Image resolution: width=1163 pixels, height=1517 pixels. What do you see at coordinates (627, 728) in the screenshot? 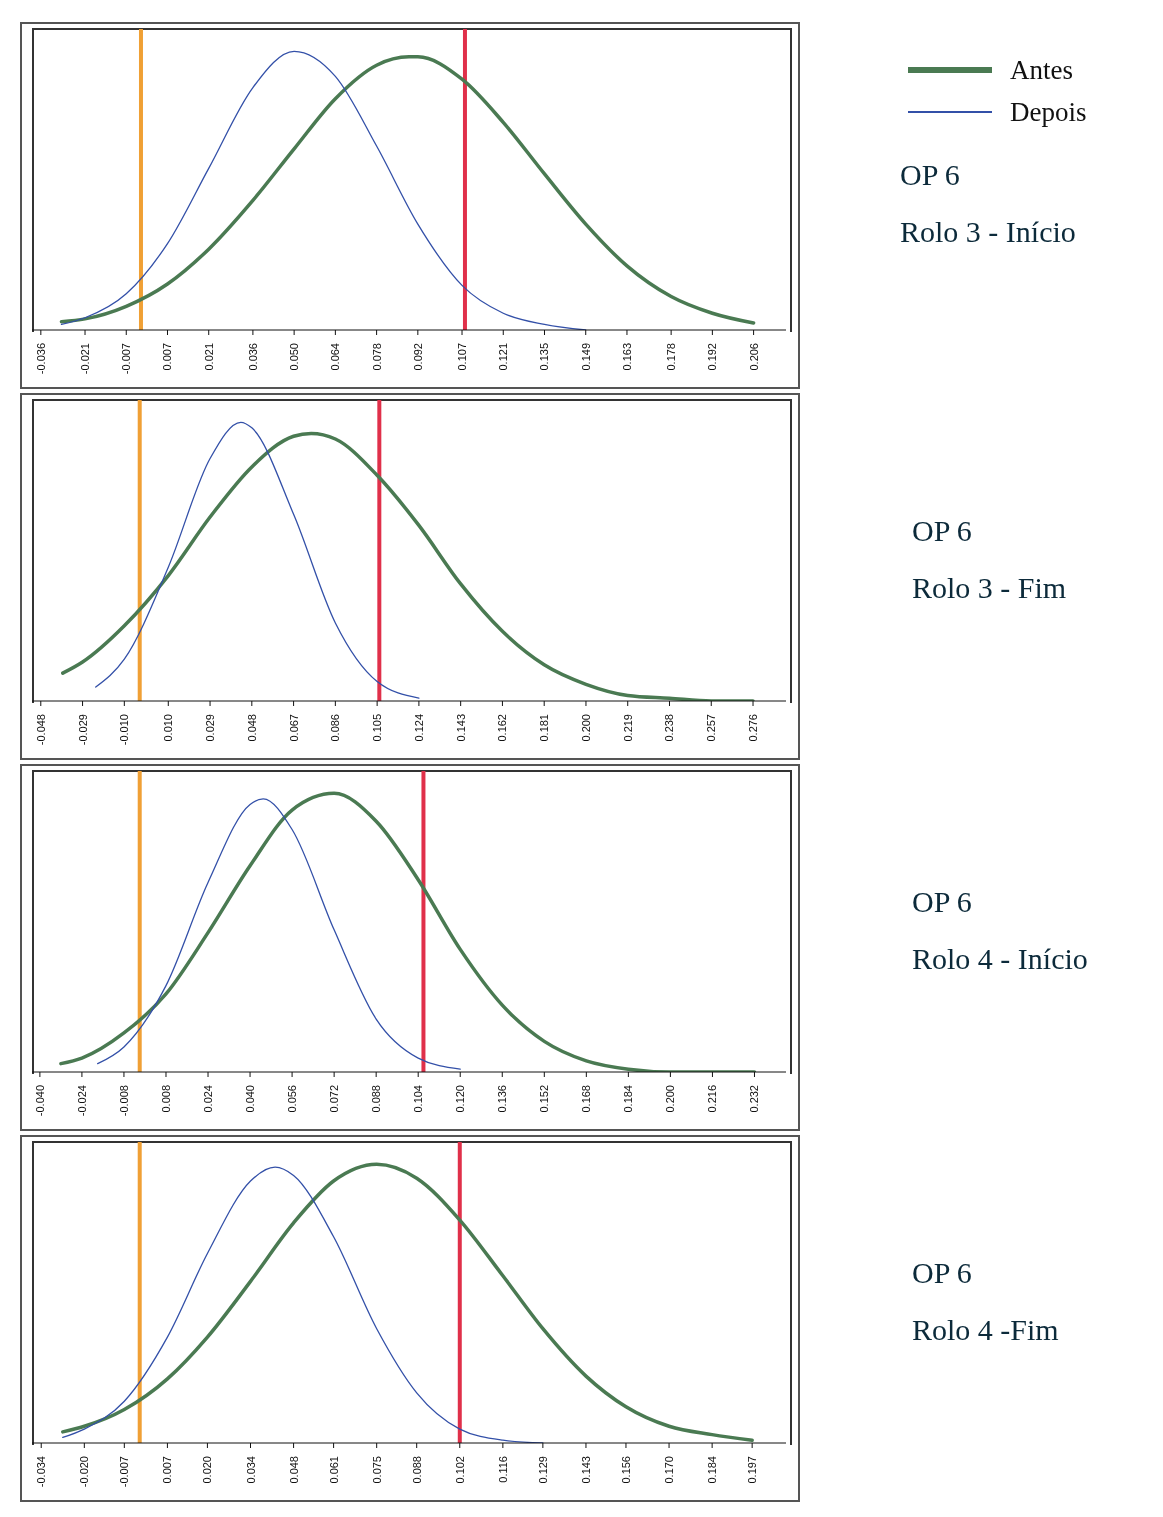
I see `x-tick-label: 0.219` at bounding box center [627, 728].